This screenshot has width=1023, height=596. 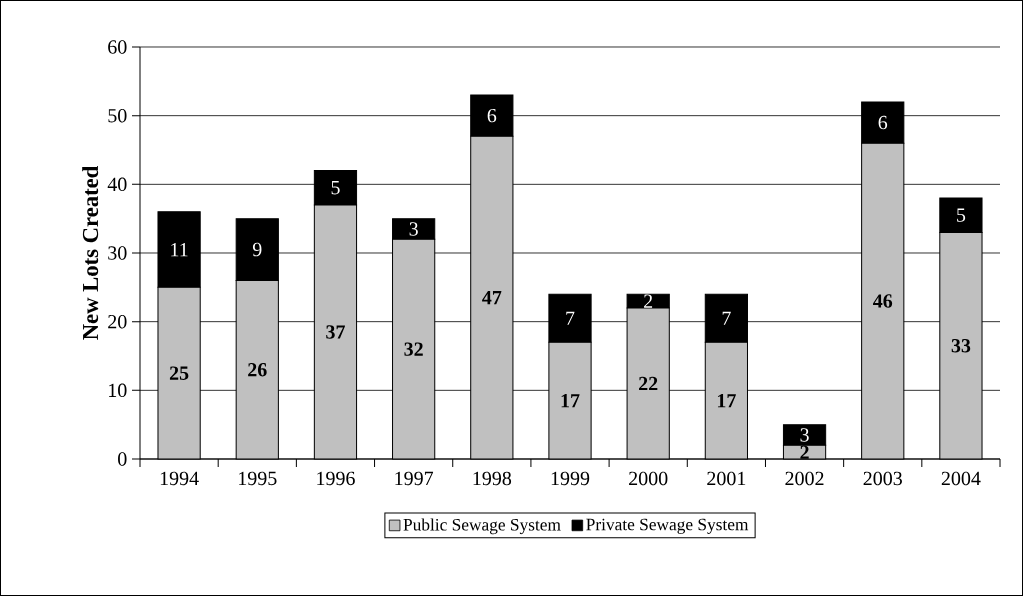 I want to click on legend-label: Private Sewage System, so click(x=667, y=526).